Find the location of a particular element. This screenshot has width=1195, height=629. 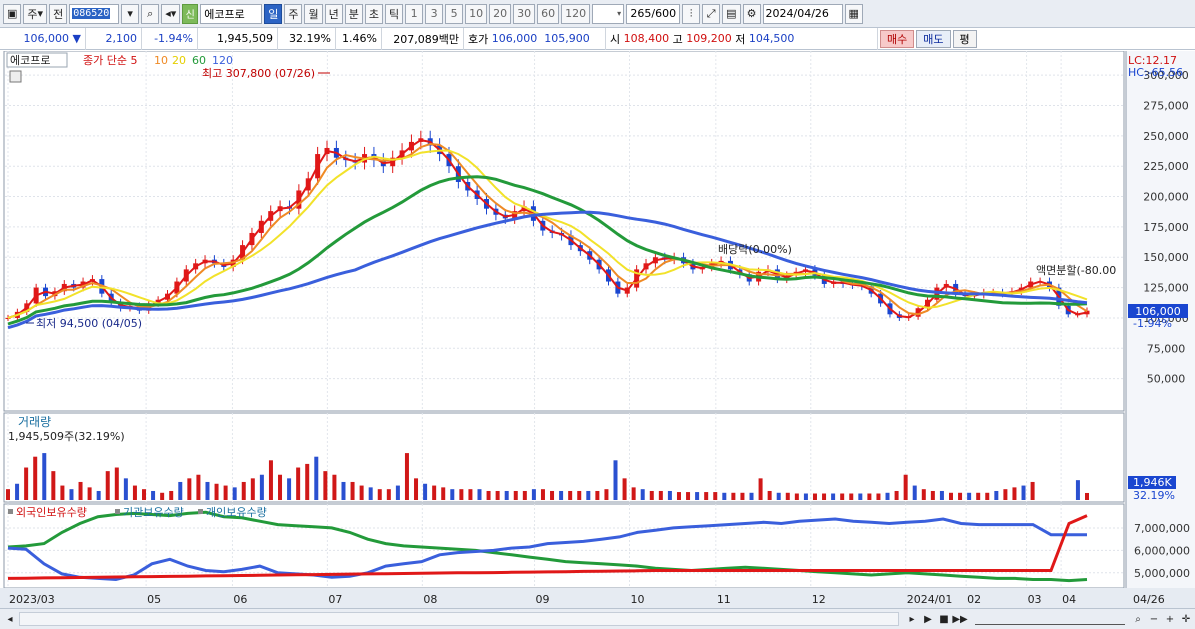

scroll-left-icon: ◂ is located at coordinates (10, 619).